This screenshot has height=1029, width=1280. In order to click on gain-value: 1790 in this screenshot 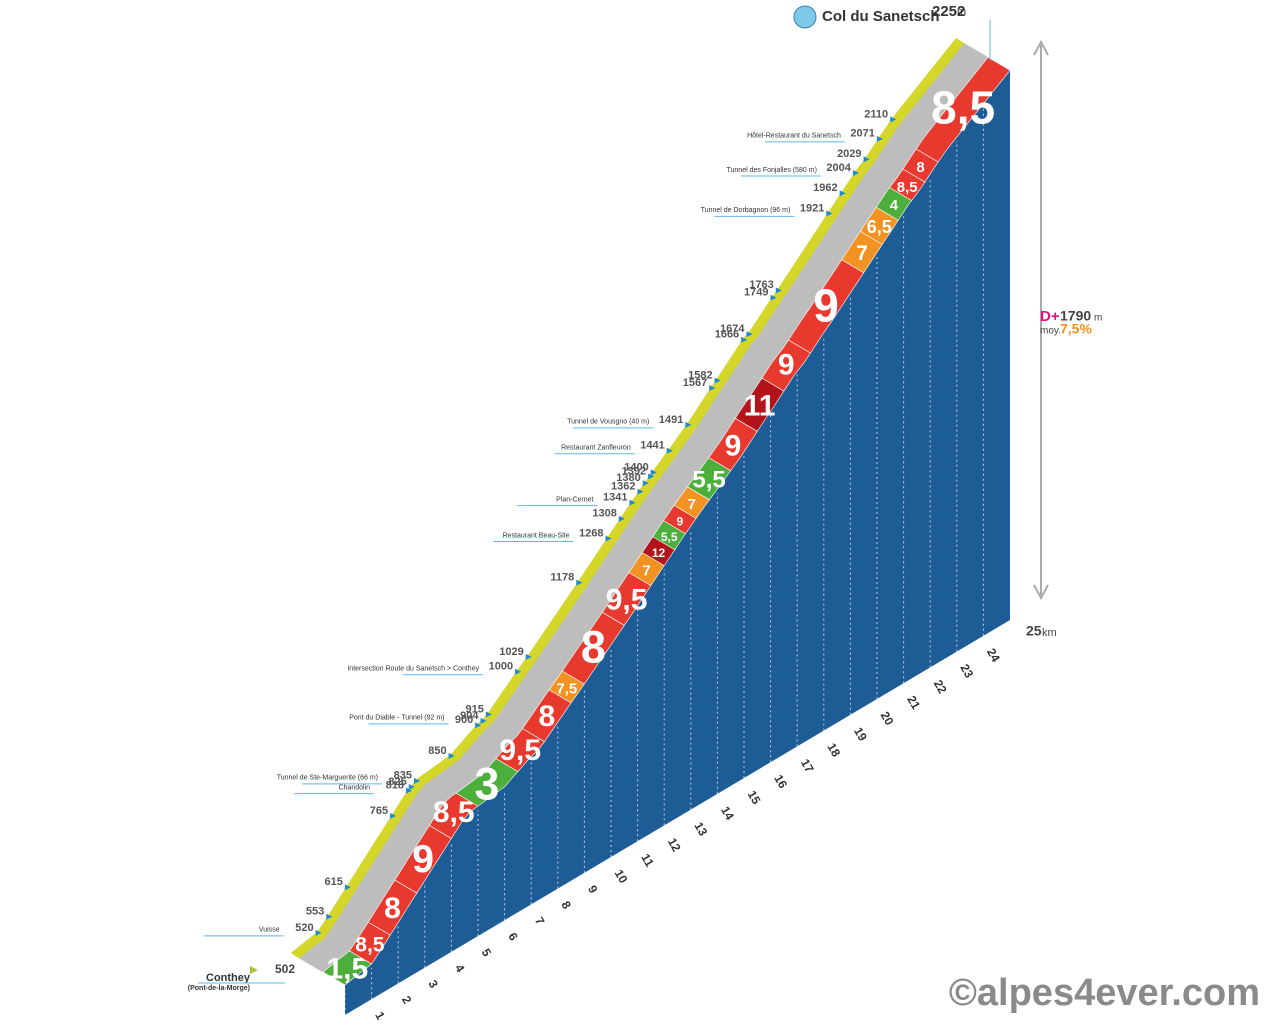, I will do `click(1075, 316)`.